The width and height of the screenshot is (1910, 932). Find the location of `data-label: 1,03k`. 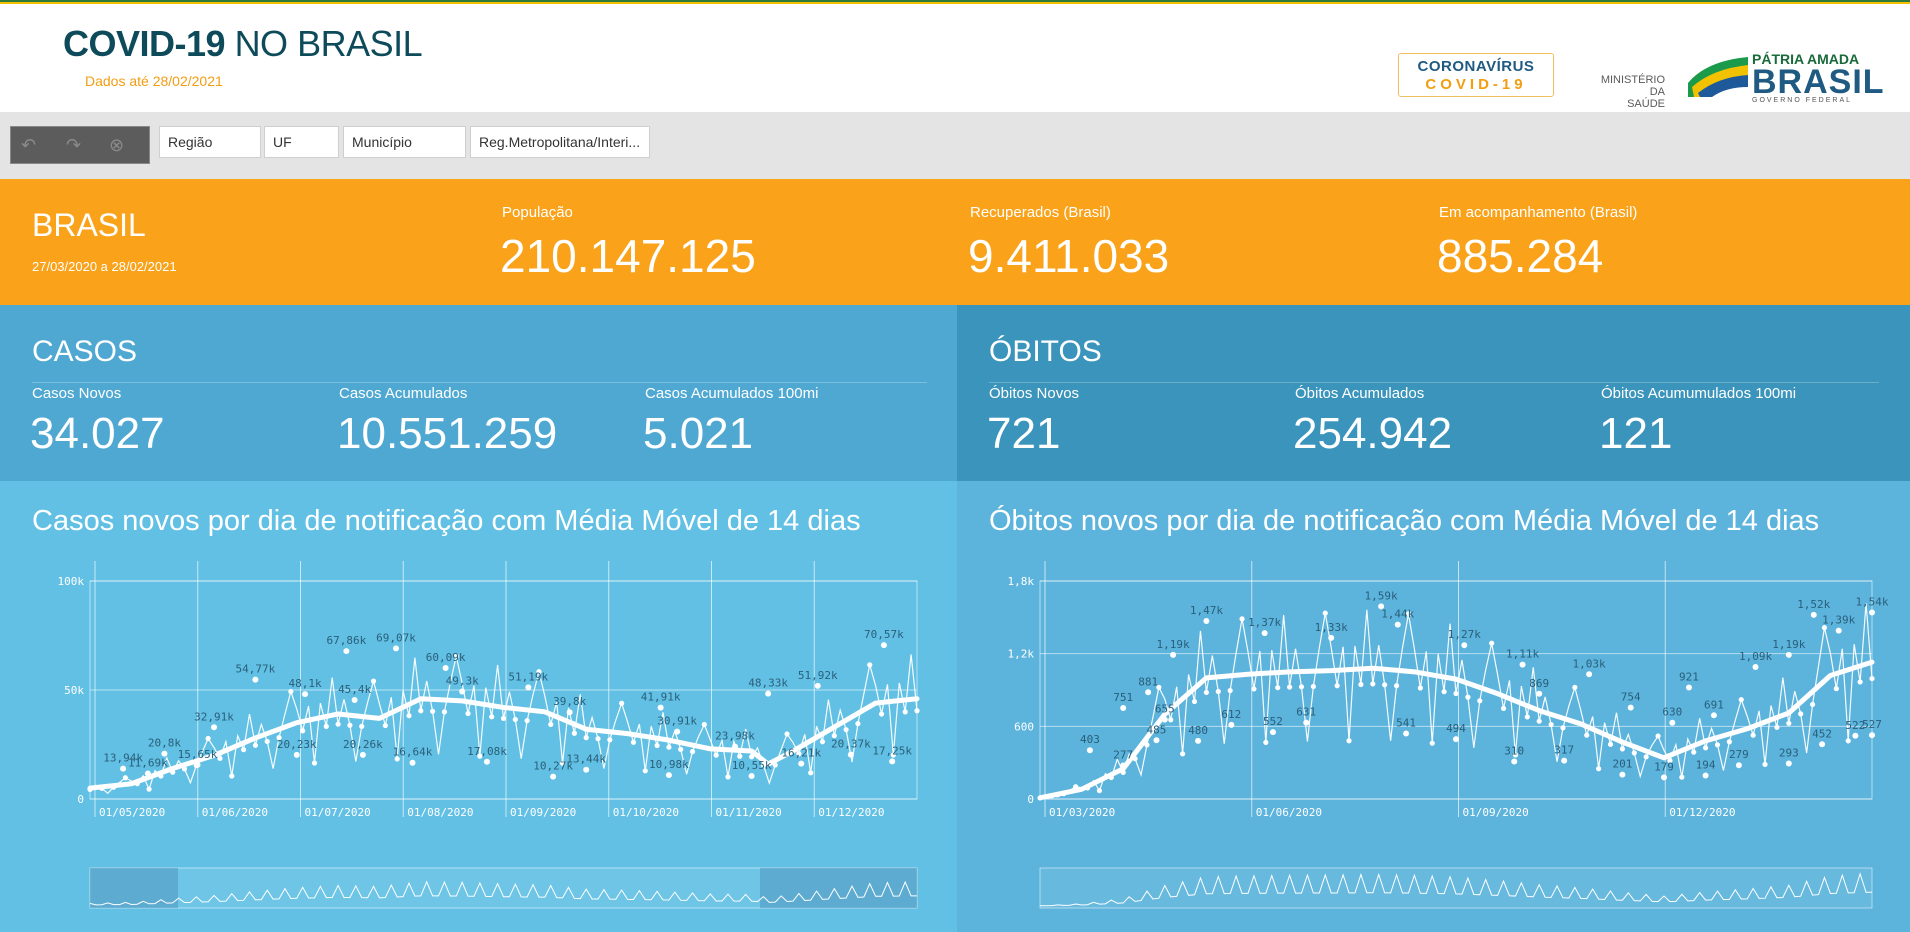

data-label: 1,03k is located at coordinates (1589, 663).